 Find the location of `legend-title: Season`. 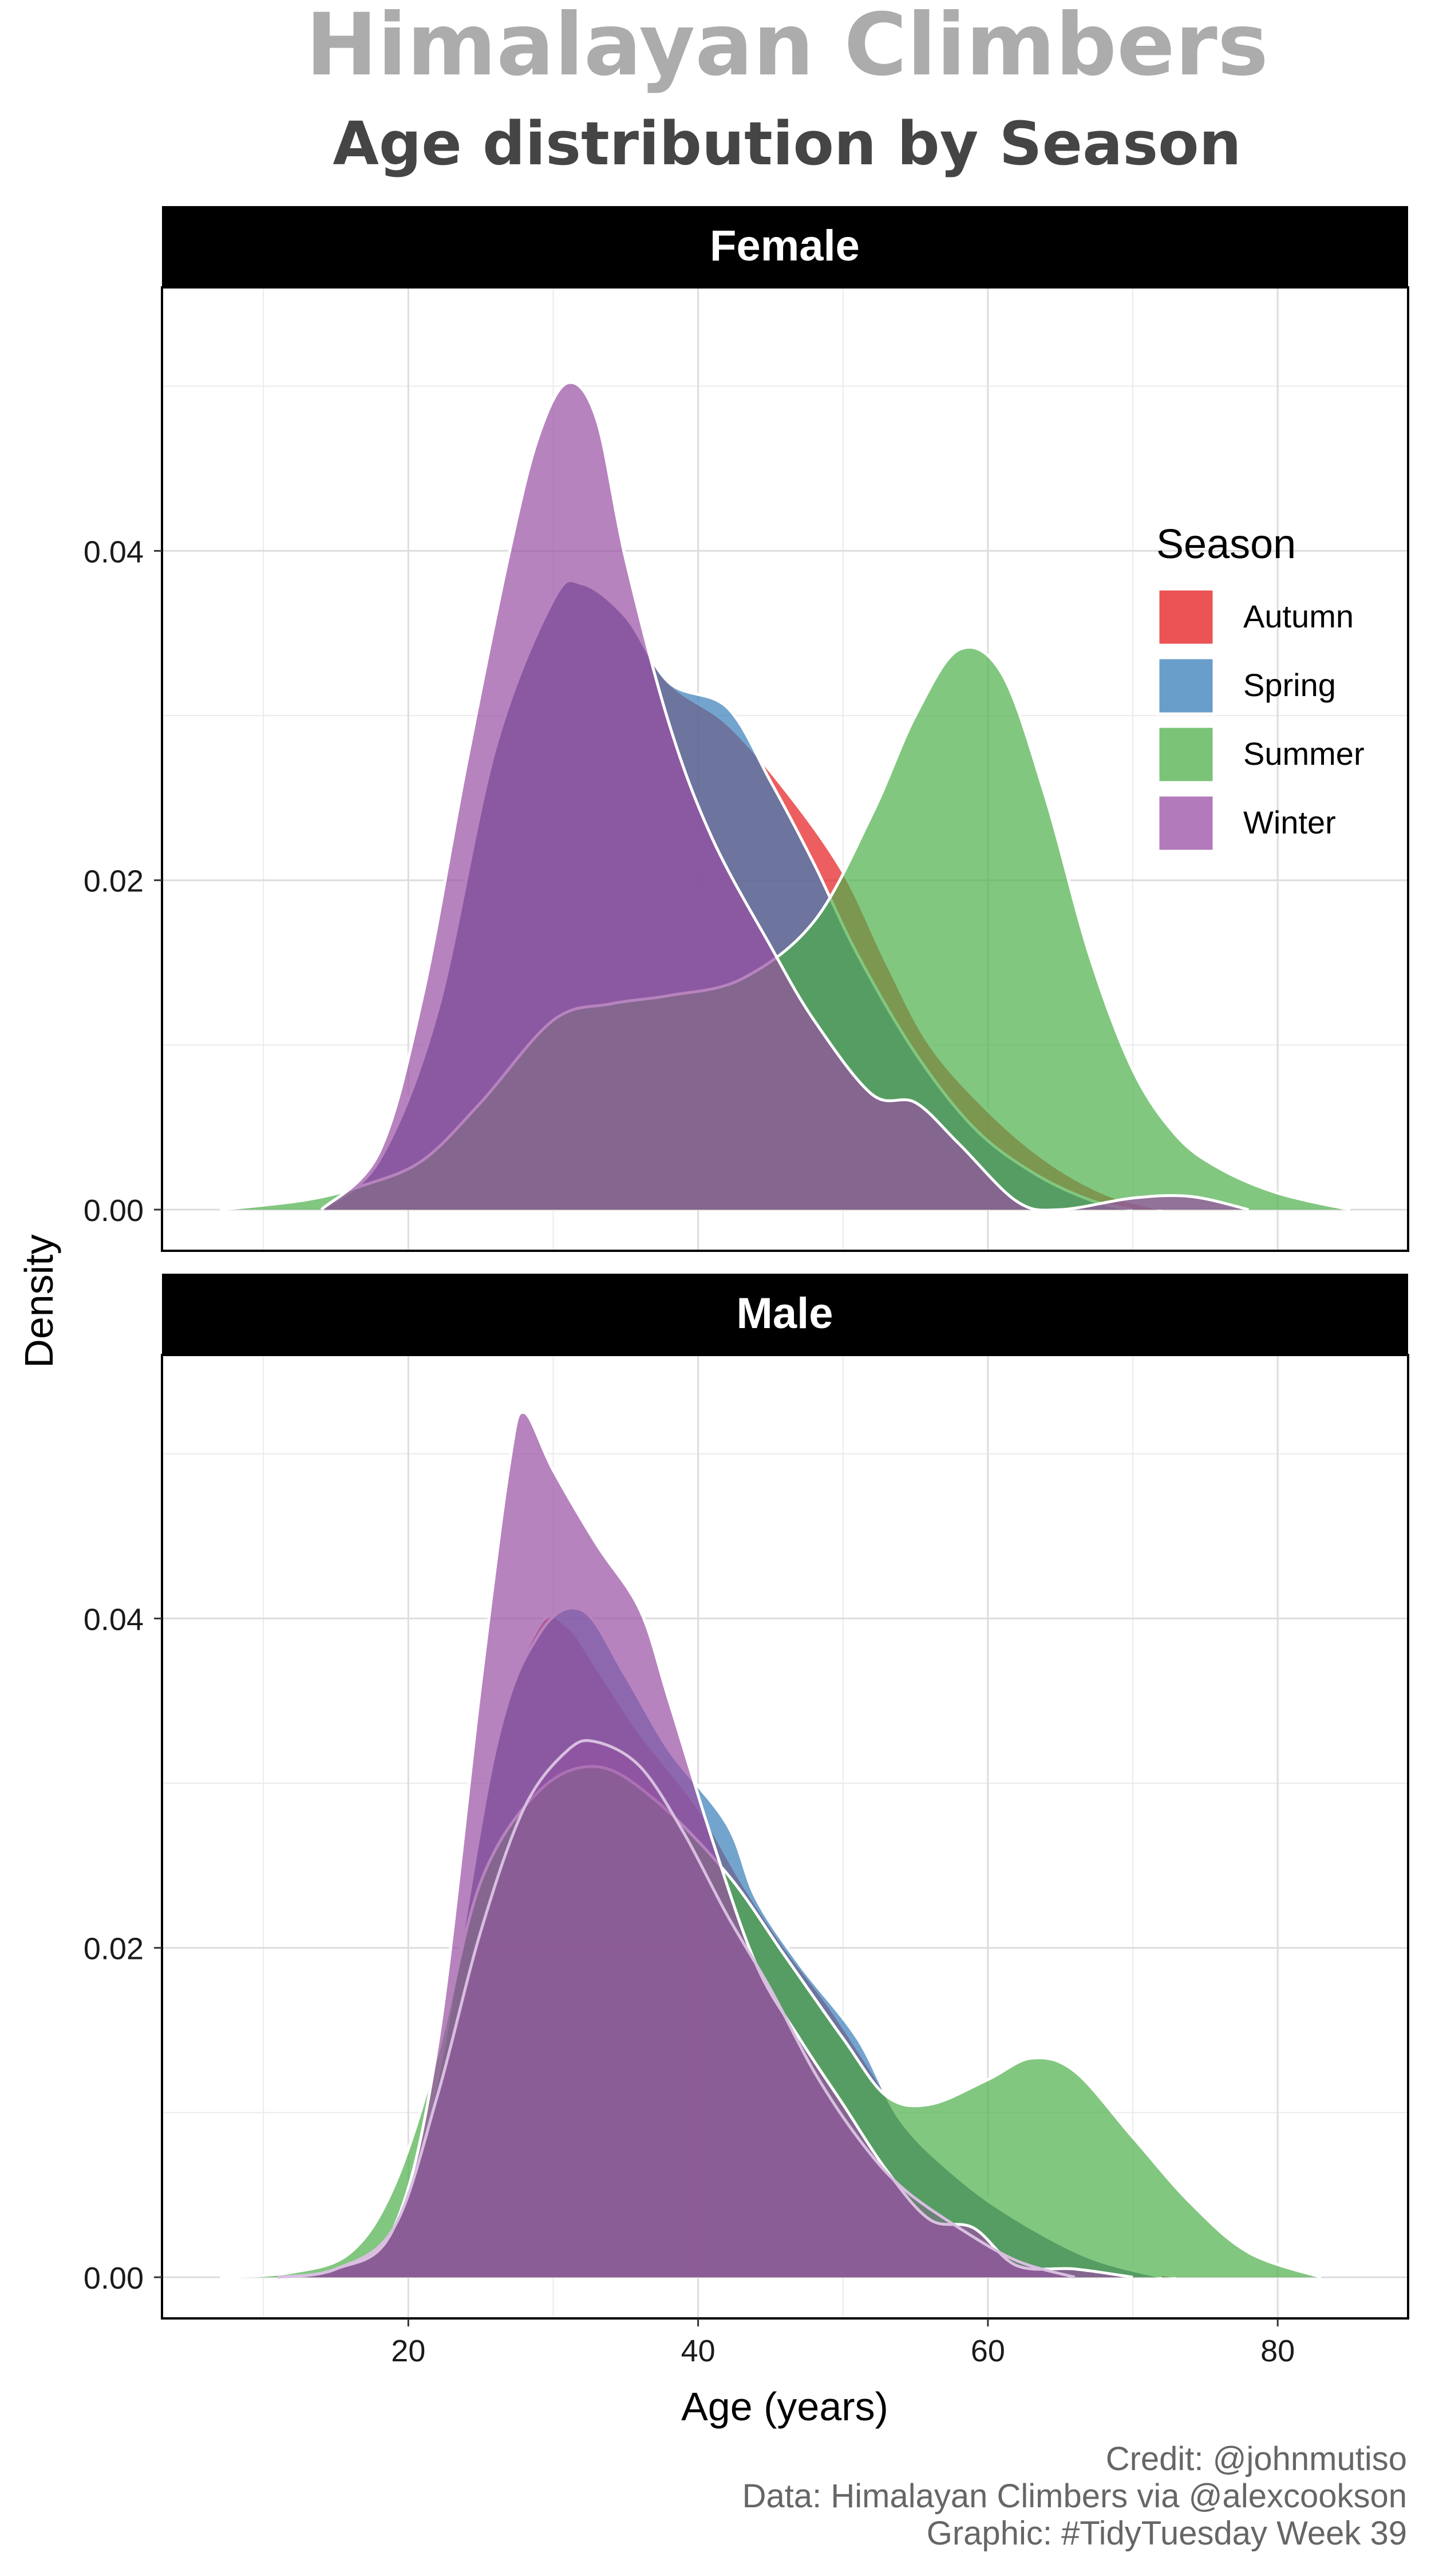

legend-title: Season is located at coordinates (1226, 544).